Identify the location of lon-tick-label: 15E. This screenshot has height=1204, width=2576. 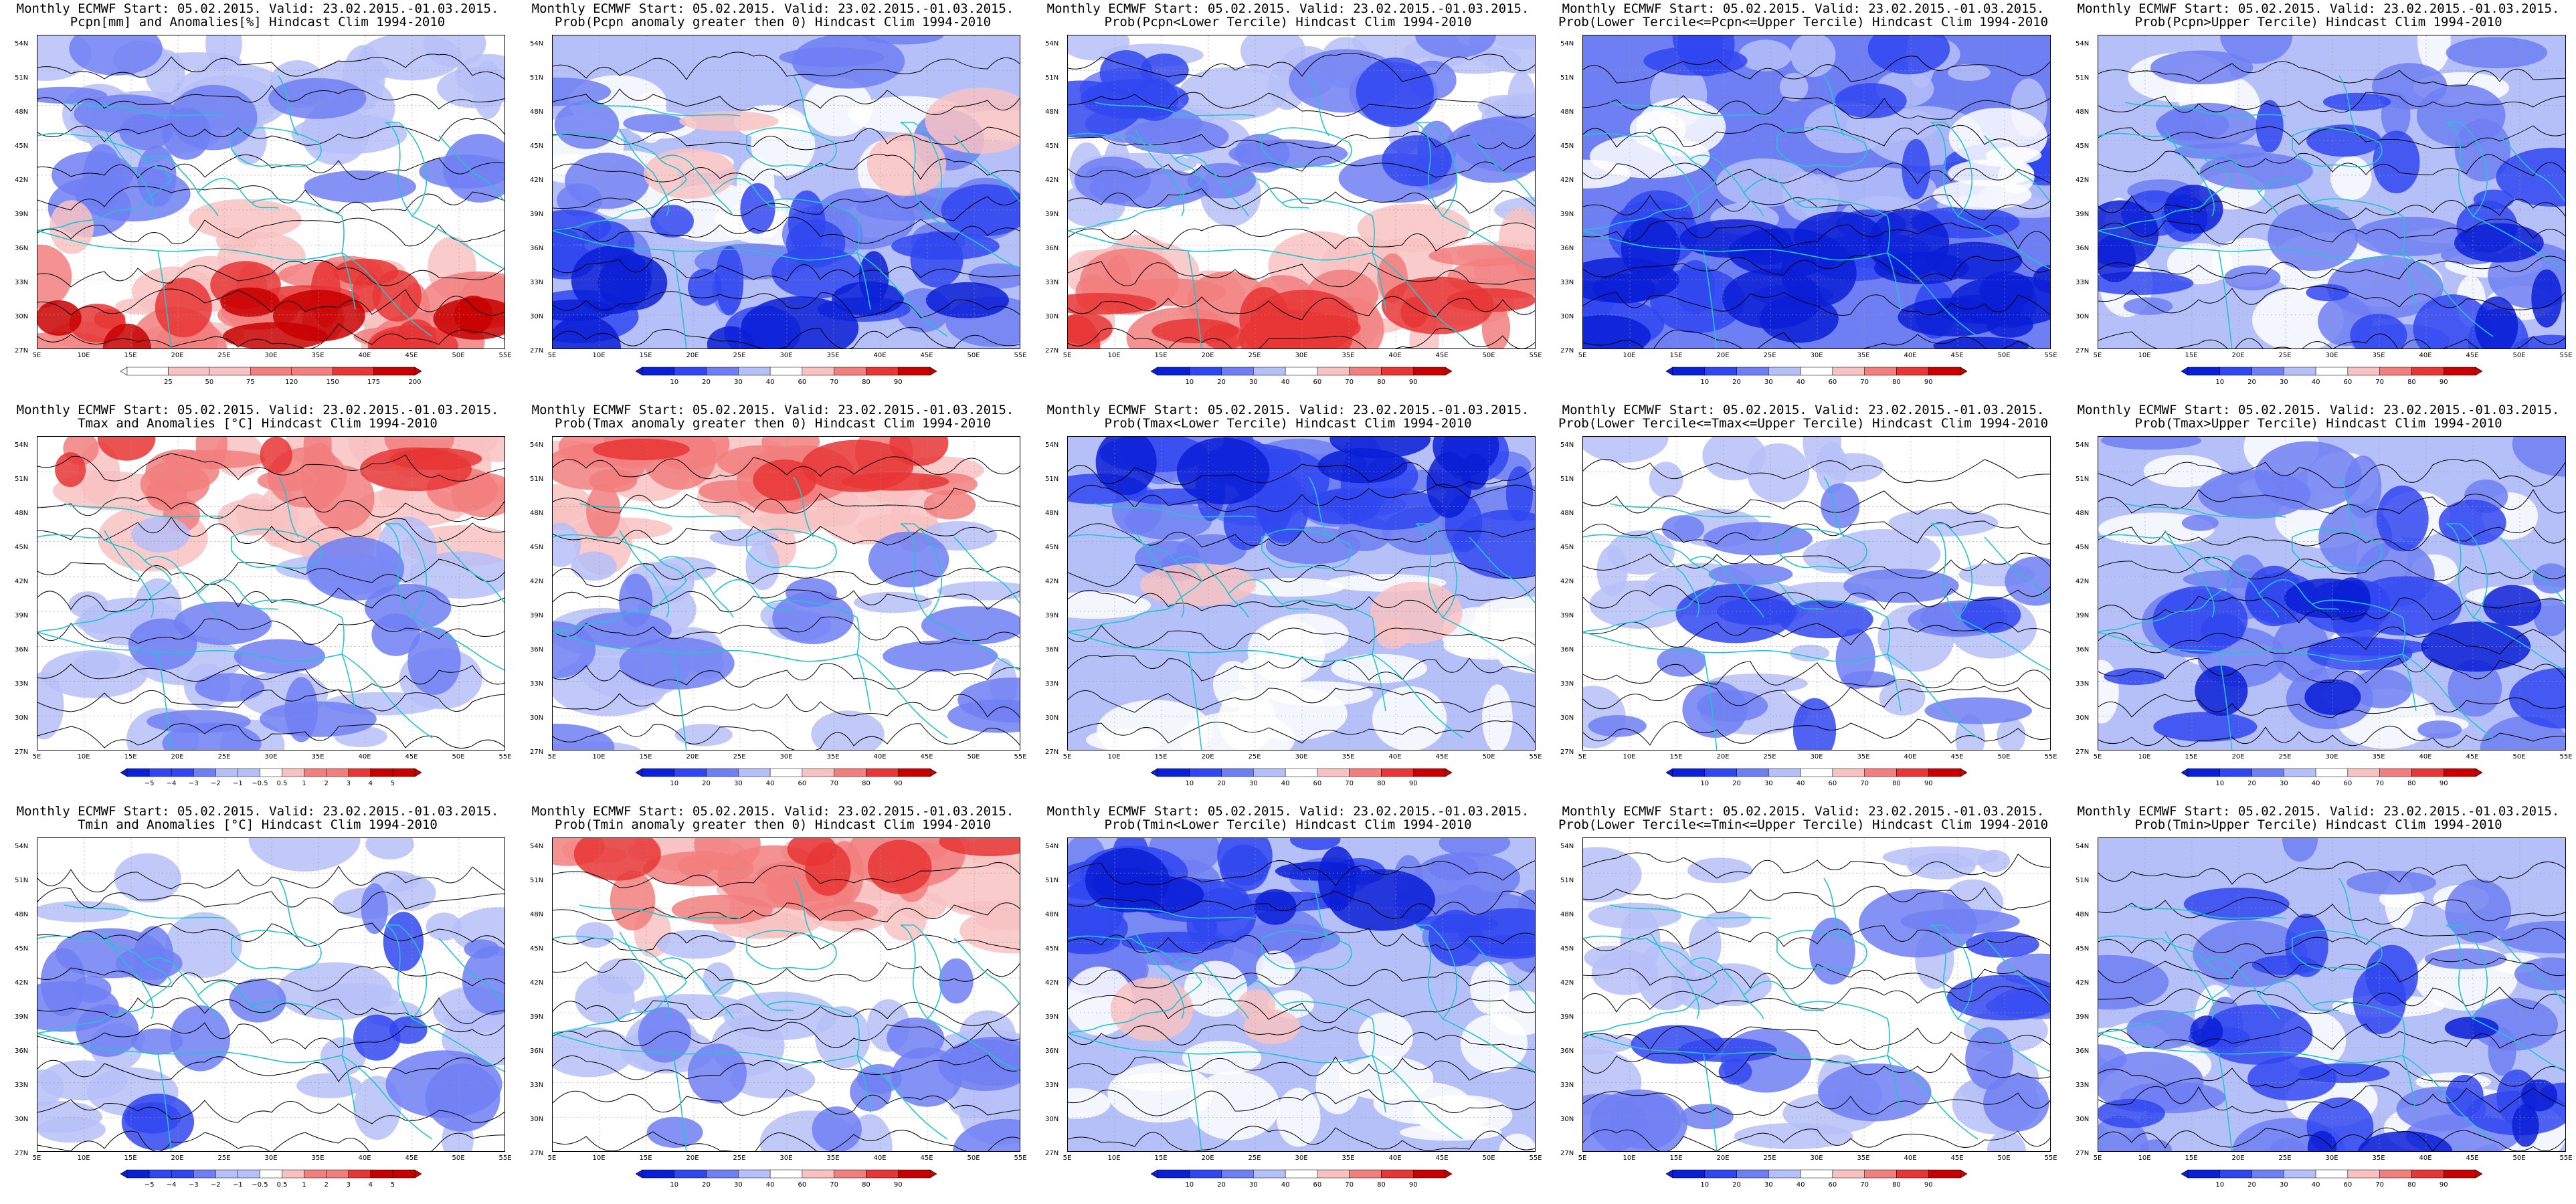
(1161, 757).